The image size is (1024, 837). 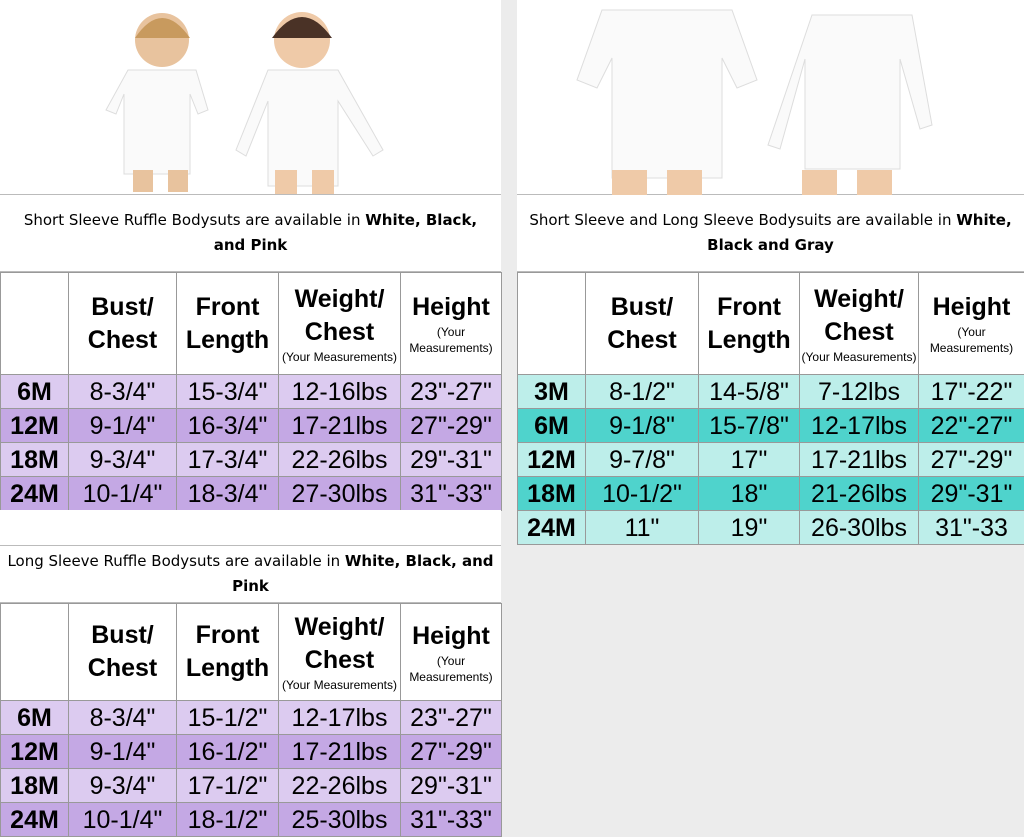 I want to click on measurement-cell: 31"-33", so click(x=451, y=494).